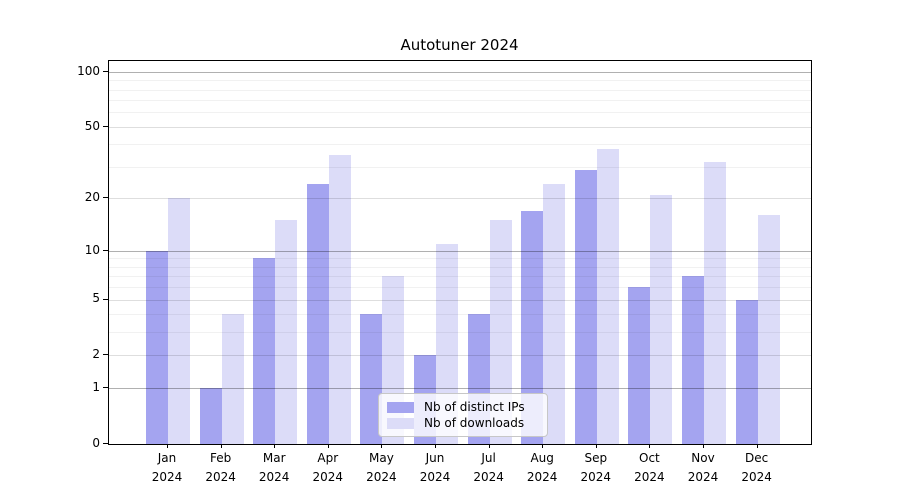 The image size is (900, 500). Describe the element at coordinates (210, 416) in the screenshot. I see `bar-distinct-ips-feb` at that location.